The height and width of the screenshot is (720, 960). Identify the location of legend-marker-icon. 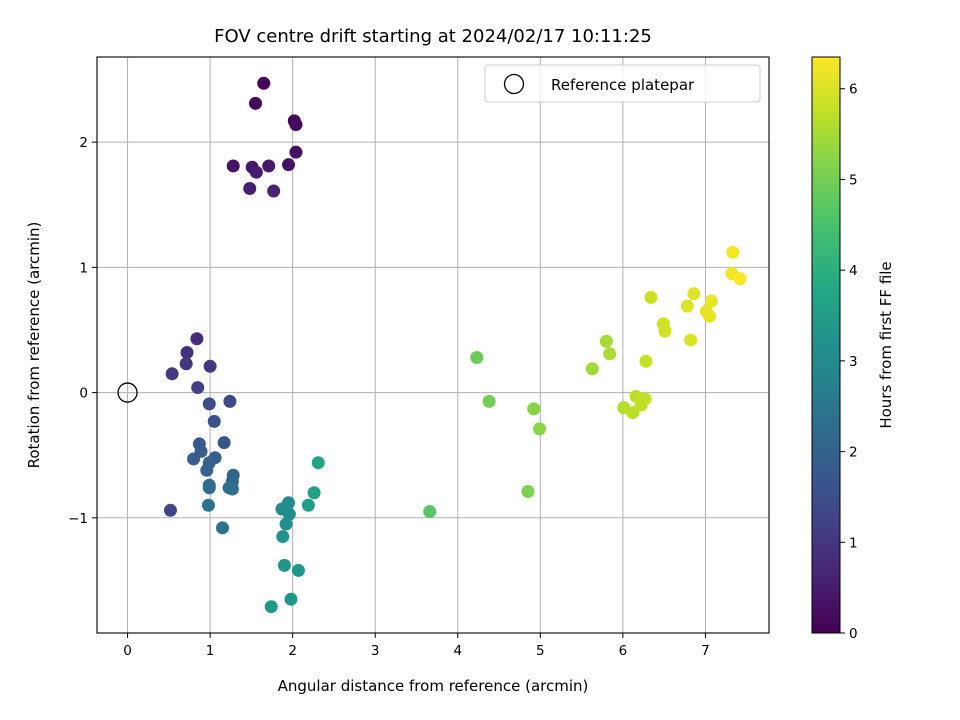
(514, 84).